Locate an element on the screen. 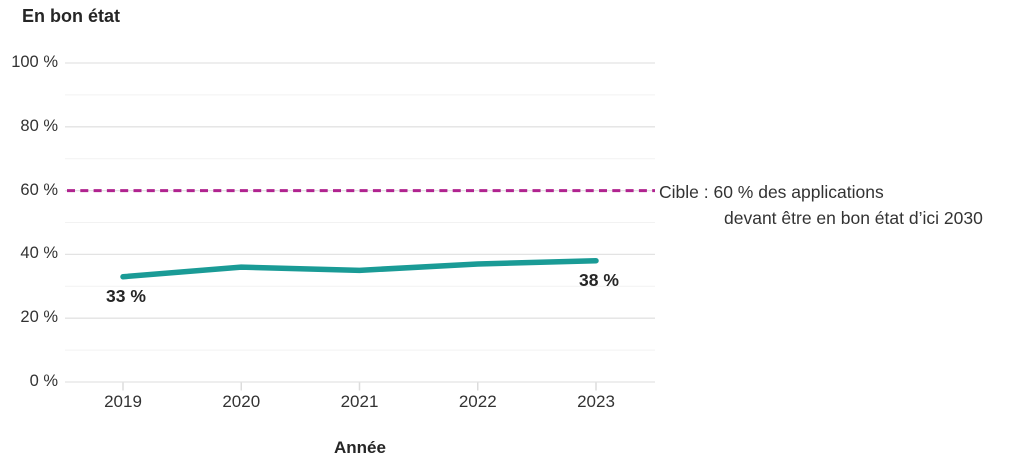 The height and width of the screenshot is (471, 1024). y-tick-label: 80 % is located at coordinates (39, 125).